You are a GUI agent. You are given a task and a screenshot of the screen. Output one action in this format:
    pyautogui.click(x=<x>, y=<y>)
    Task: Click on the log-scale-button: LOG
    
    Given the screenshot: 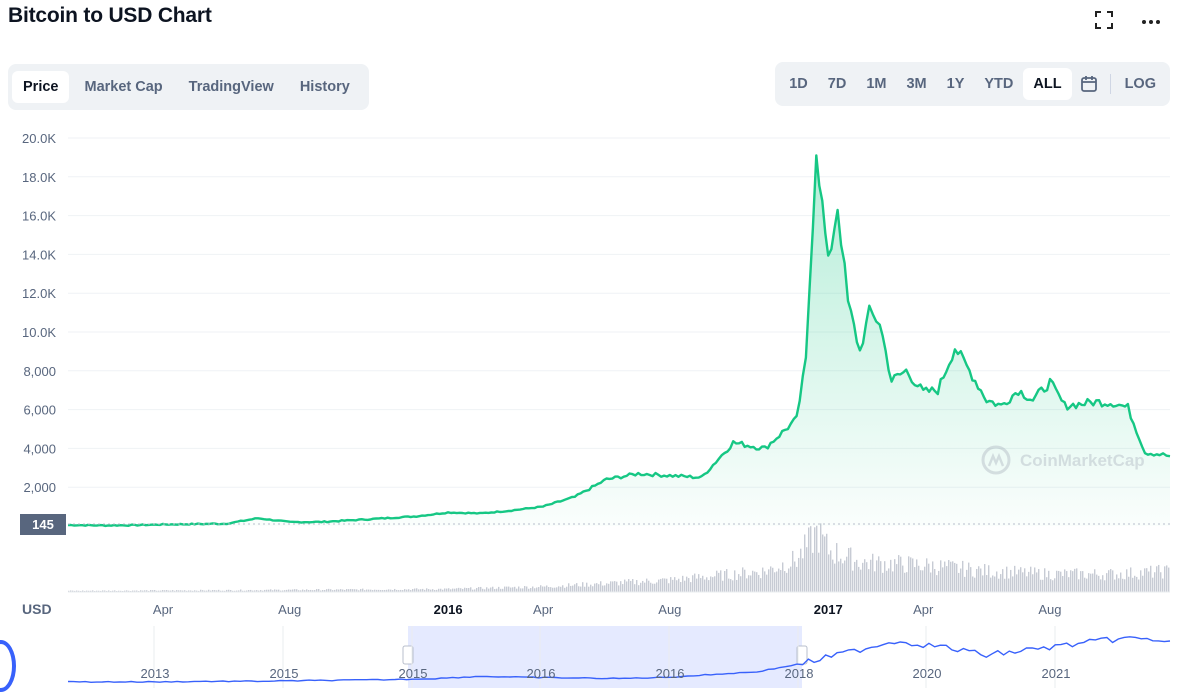 What is the action you would take?
    pyautogui.click(x=1140, y=84)
    